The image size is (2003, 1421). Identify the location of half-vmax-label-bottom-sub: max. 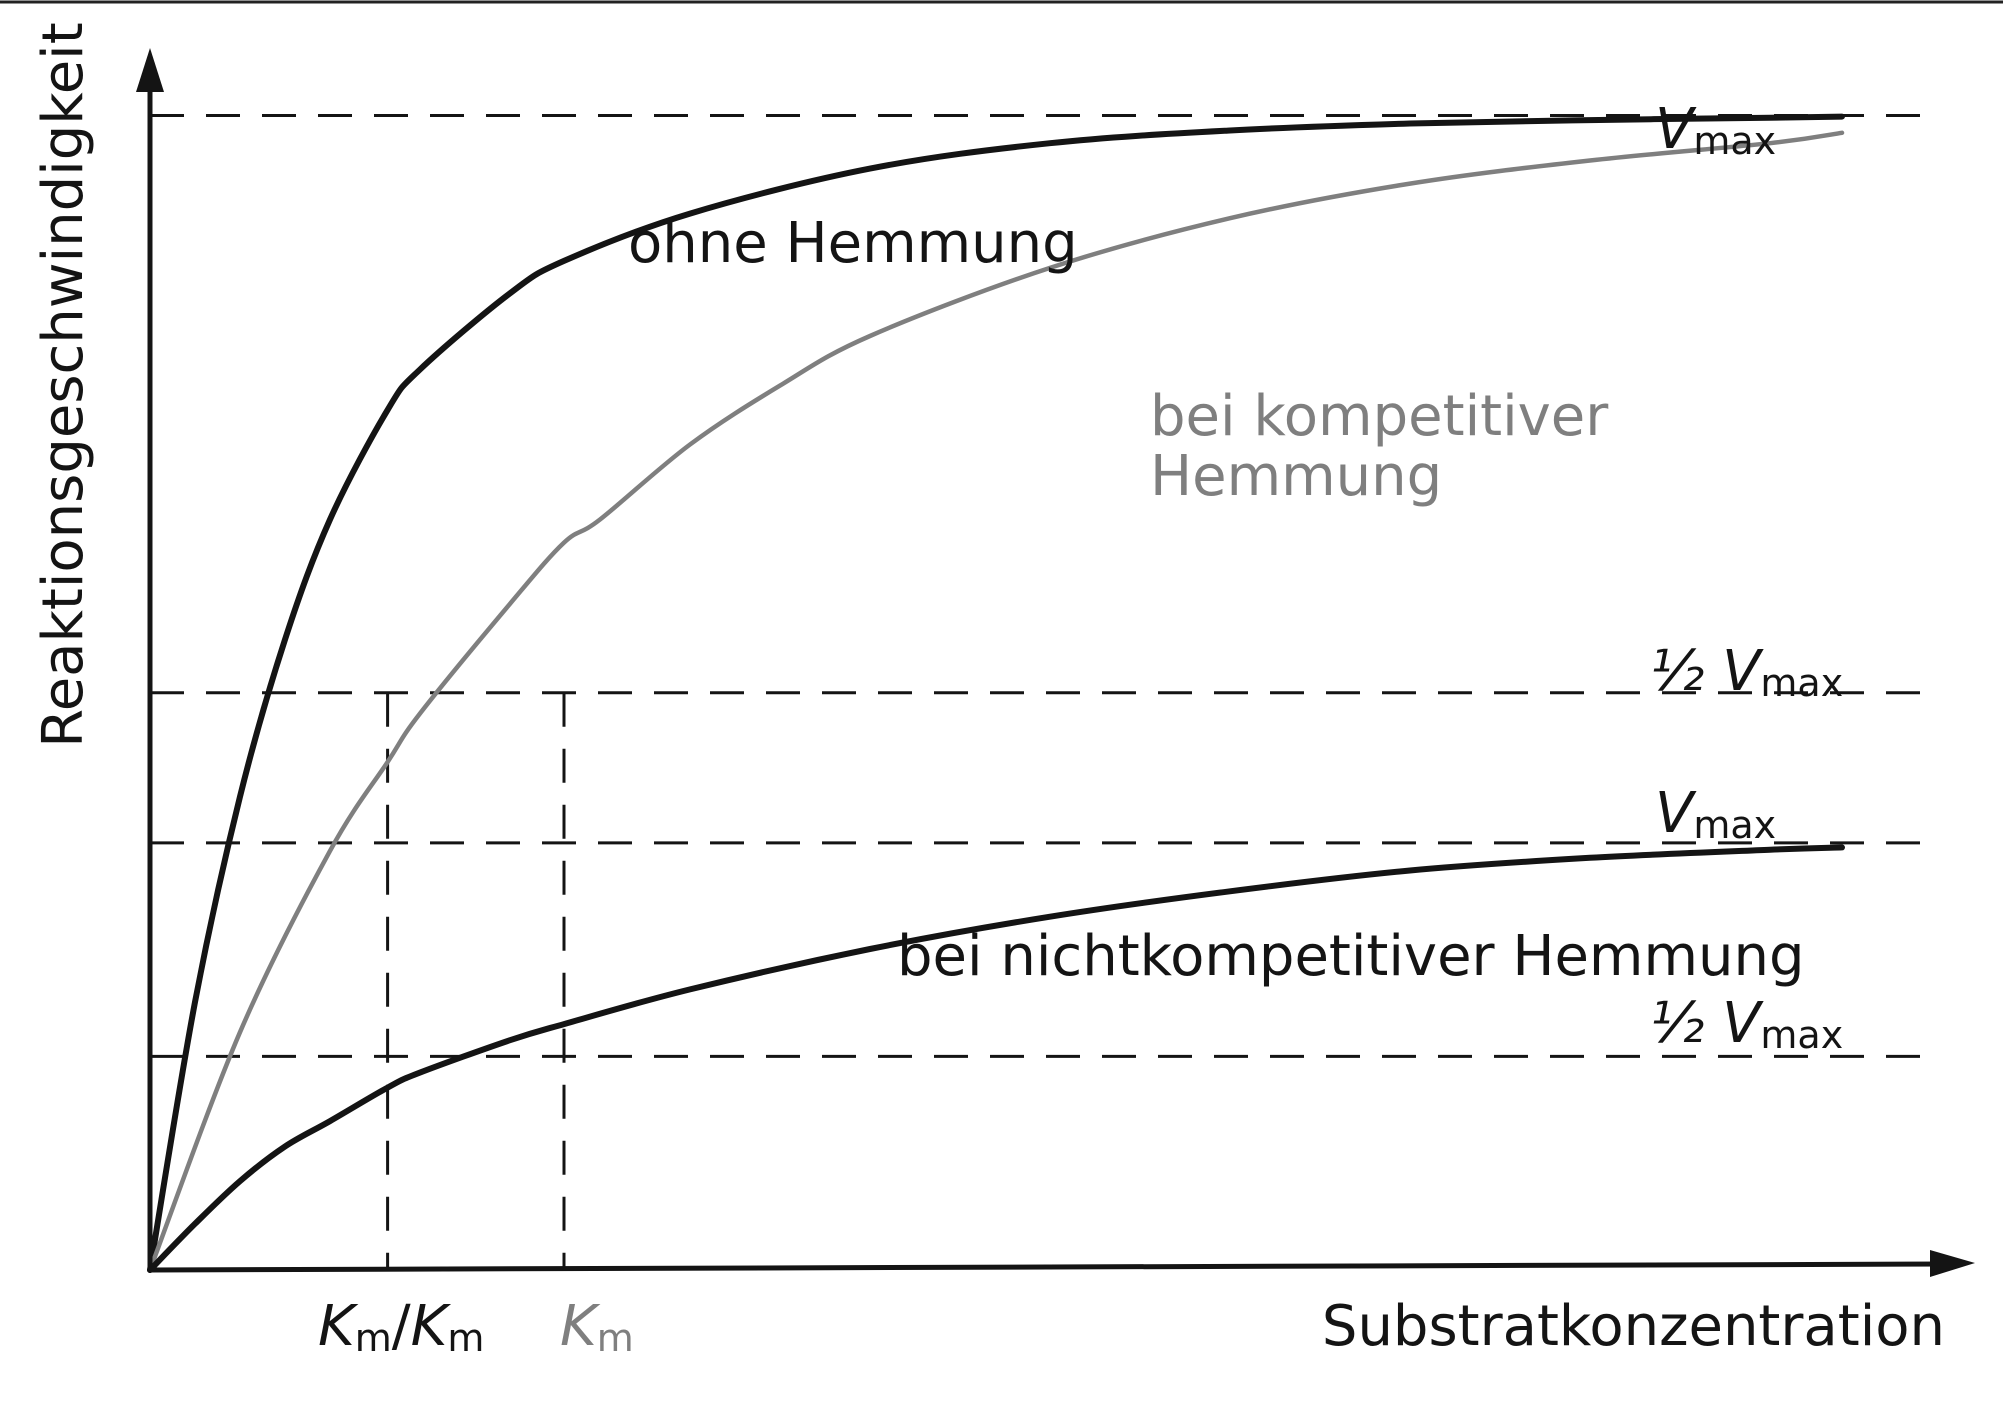
(1801, 1035).